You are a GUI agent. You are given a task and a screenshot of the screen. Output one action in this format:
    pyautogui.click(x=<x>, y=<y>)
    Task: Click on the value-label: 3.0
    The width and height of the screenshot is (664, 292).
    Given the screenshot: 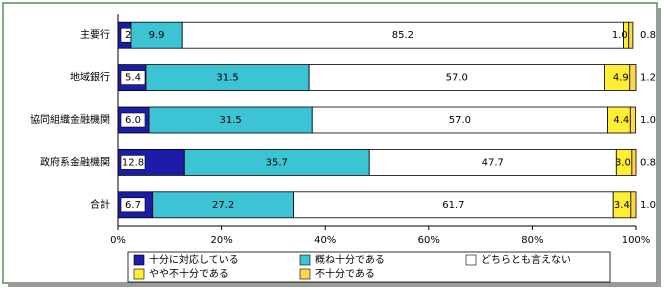 What is the action you would take?
    pyautogui.click(x=623, y=162)
    